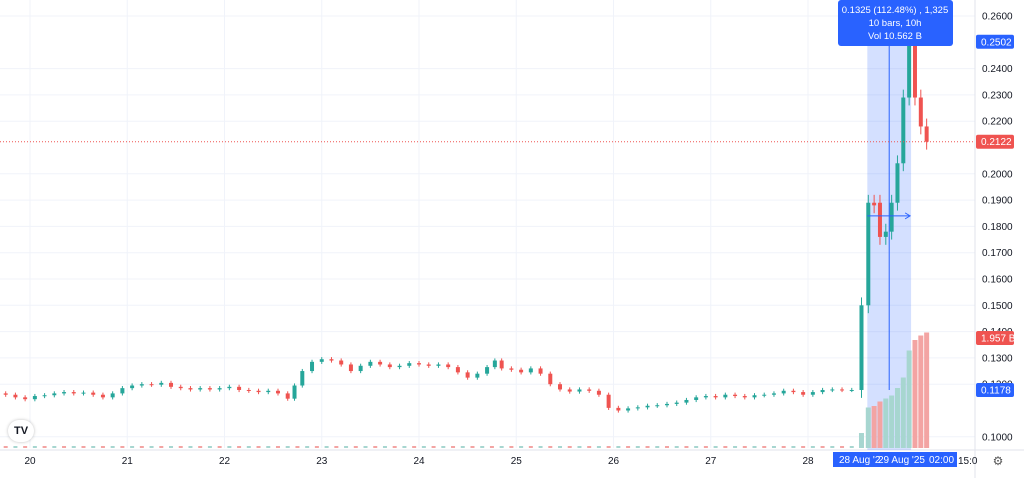 The width and height of the screenshot is (1024, 478). What do you see at coordinates (860, 460) in the screenshot?
I see `time-range-start: 28 Aug '2` at bounding box center [860, 460].